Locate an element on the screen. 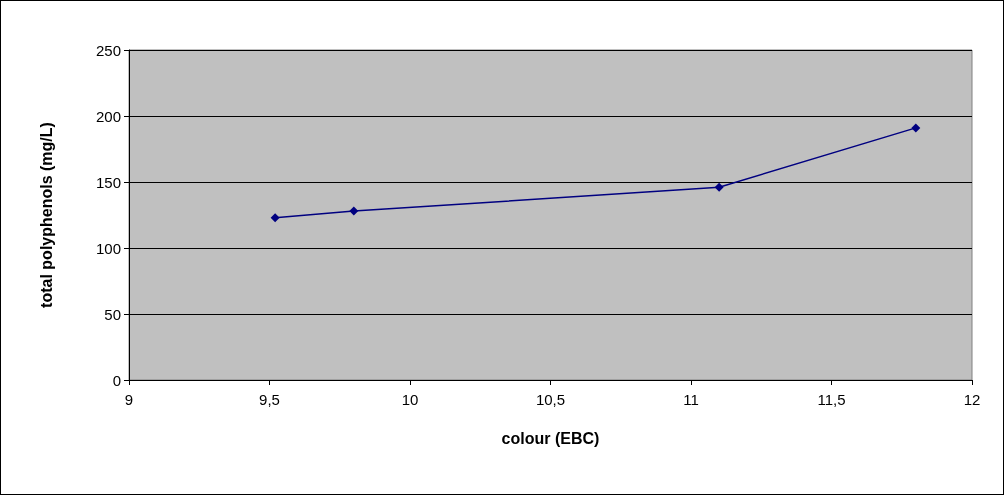  x-tick-label: 11 is located at coordinates (691, 399).